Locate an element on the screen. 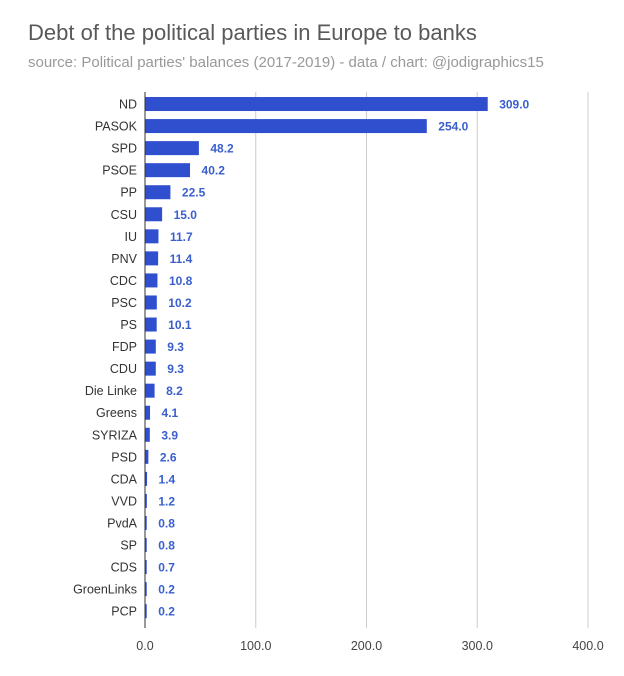 This screenshot has width=624, height=676. data-label: 10.1 is located at coordinates (180, 325).